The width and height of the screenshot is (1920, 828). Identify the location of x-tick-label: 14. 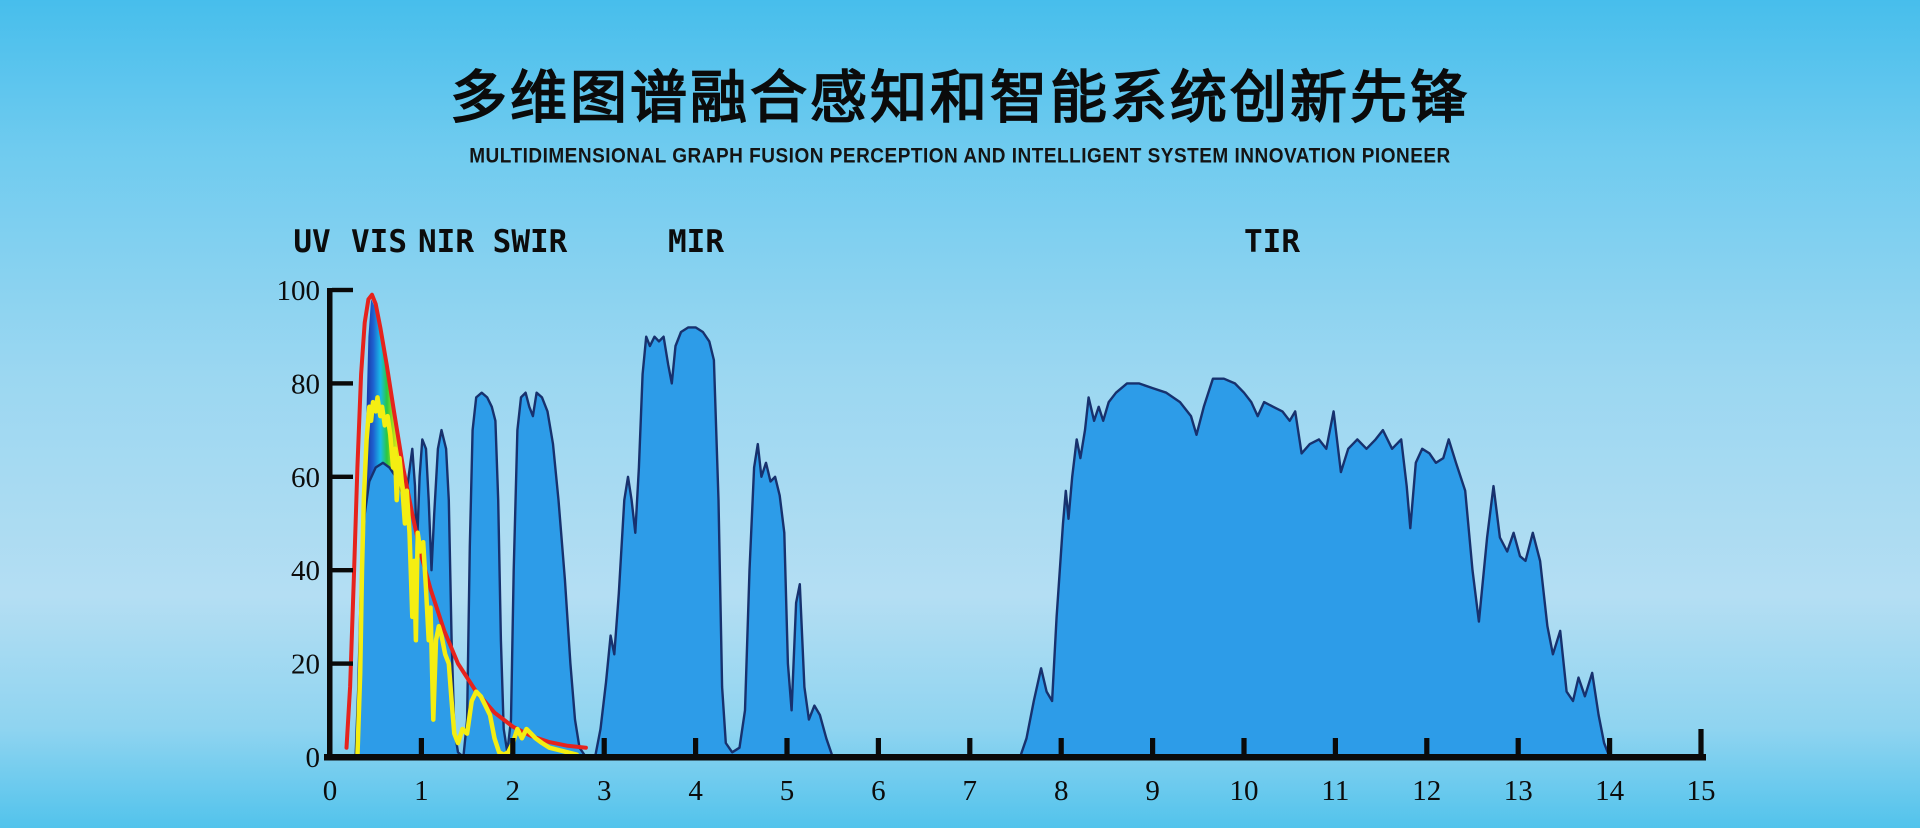
(1610, 791).